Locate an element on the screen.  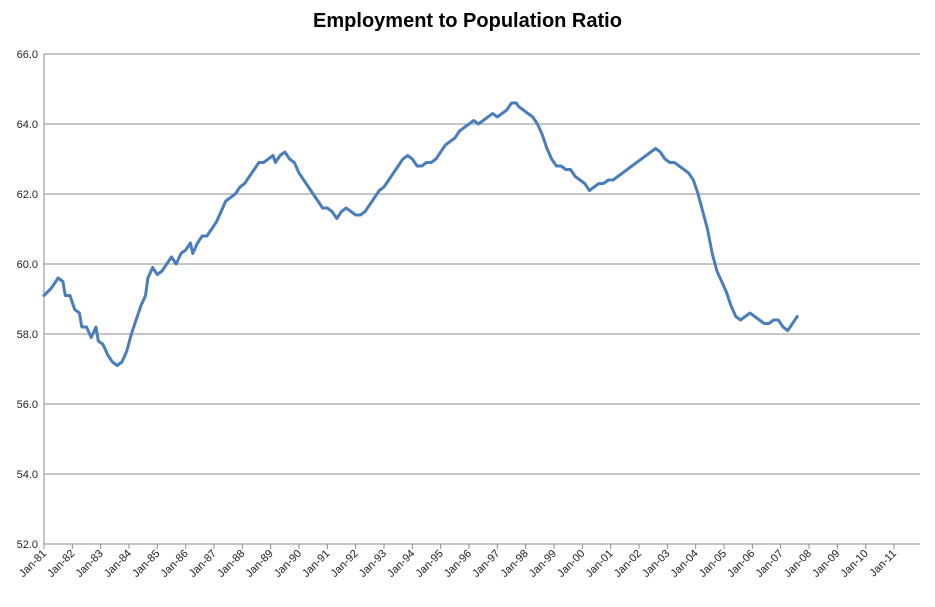
x-tick-label: Jan-88 is located at coordinates (231, 564).